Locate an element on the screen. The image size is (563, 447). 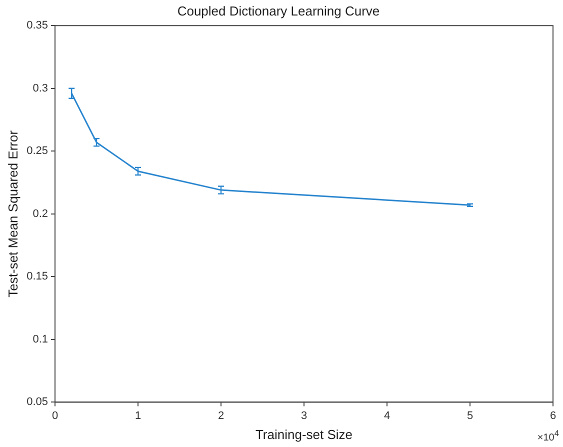
x-axis-title: Training-set Size is located at coordinates (304, 434).